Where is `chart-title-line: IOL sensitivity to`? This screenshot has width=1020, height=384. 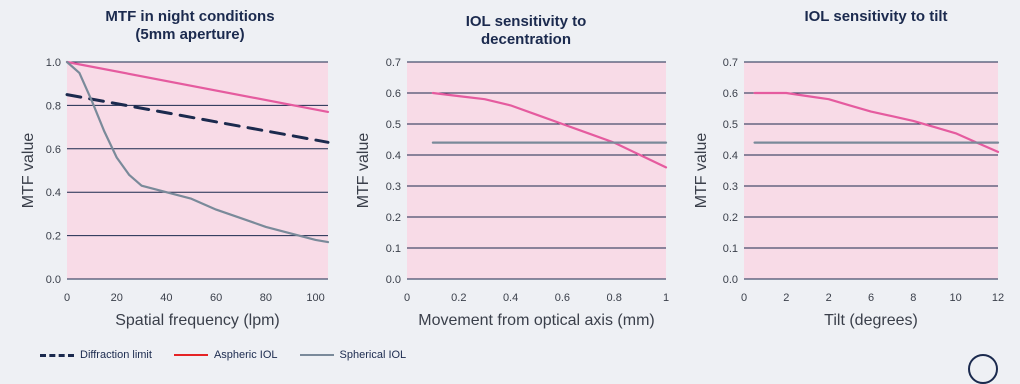 chart-title-line: IOL sensitivity to is located at coordinates (526, 21).